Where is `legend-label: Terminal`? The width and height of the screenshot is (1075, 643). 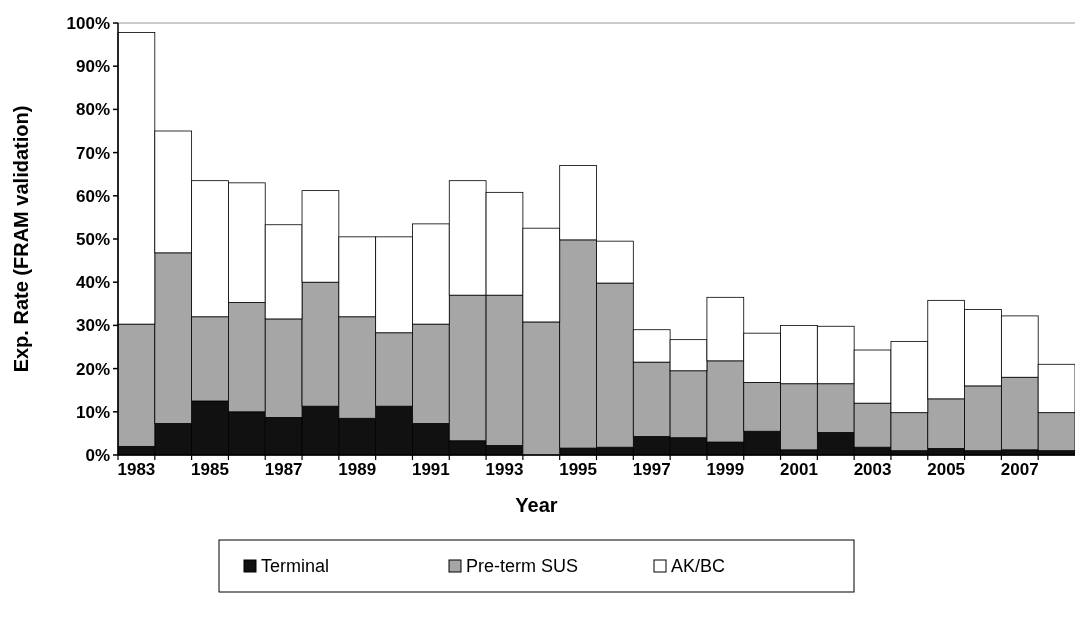 legend-label: Terminal is located at coordinates (295, 566).